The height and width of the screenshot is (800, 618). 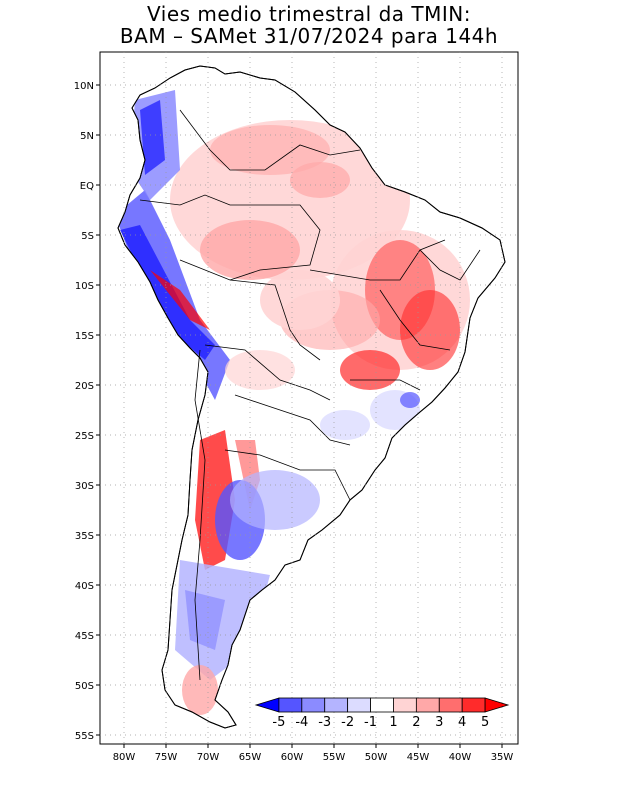 What do you see at coordinates (462, 722) in the screenshot?
I see `colorbar-label: 4` at bounding box center [462, 722].